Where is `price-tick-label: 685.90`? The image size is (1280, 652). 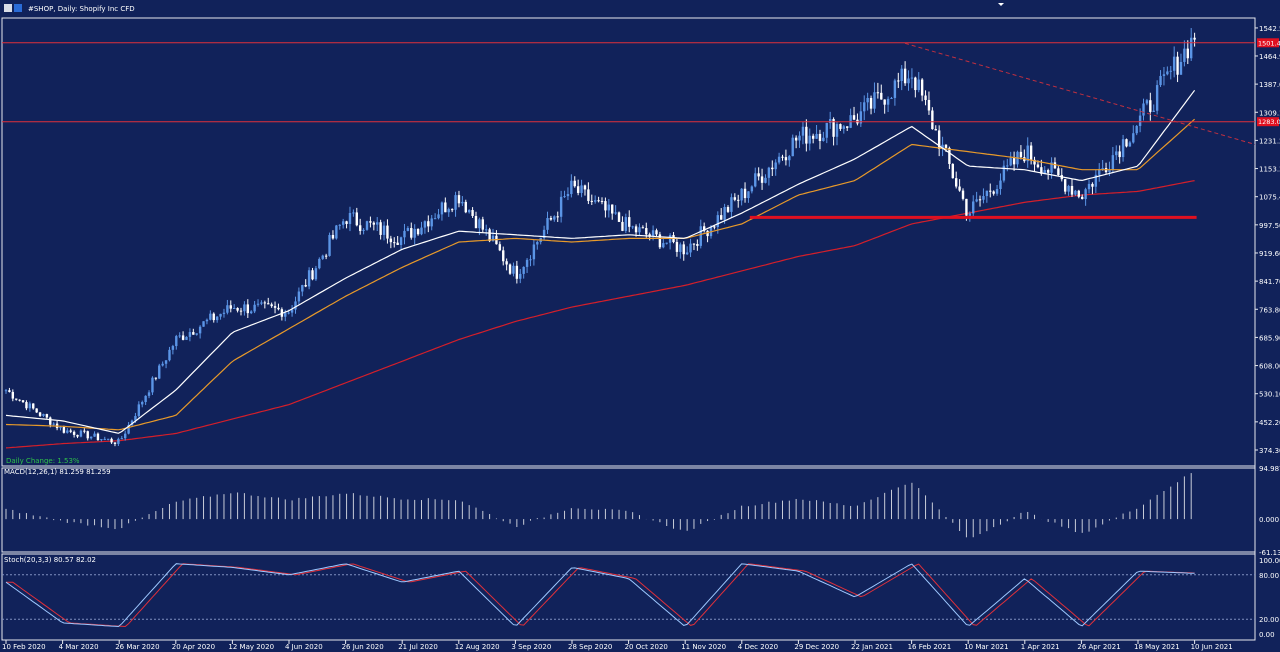
price-tick-label: 685.90 is located at coordinates (1269, 338).